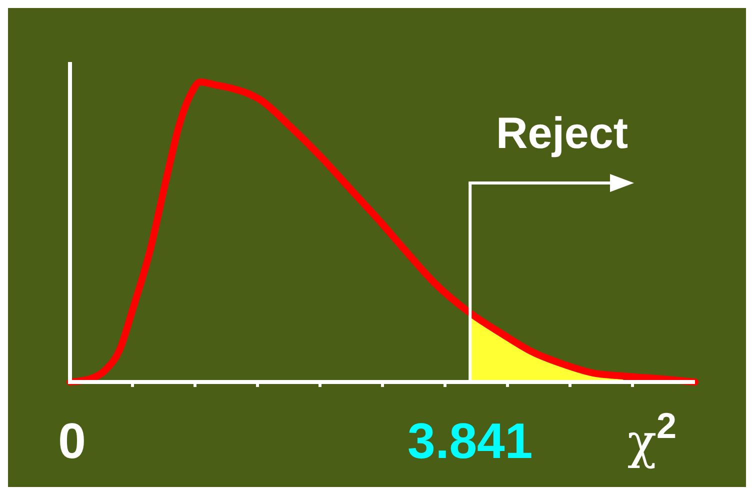  Describe the element at coordinates (562, 133) in the screenshot. I see `ref-line-label: Reject` at that location.